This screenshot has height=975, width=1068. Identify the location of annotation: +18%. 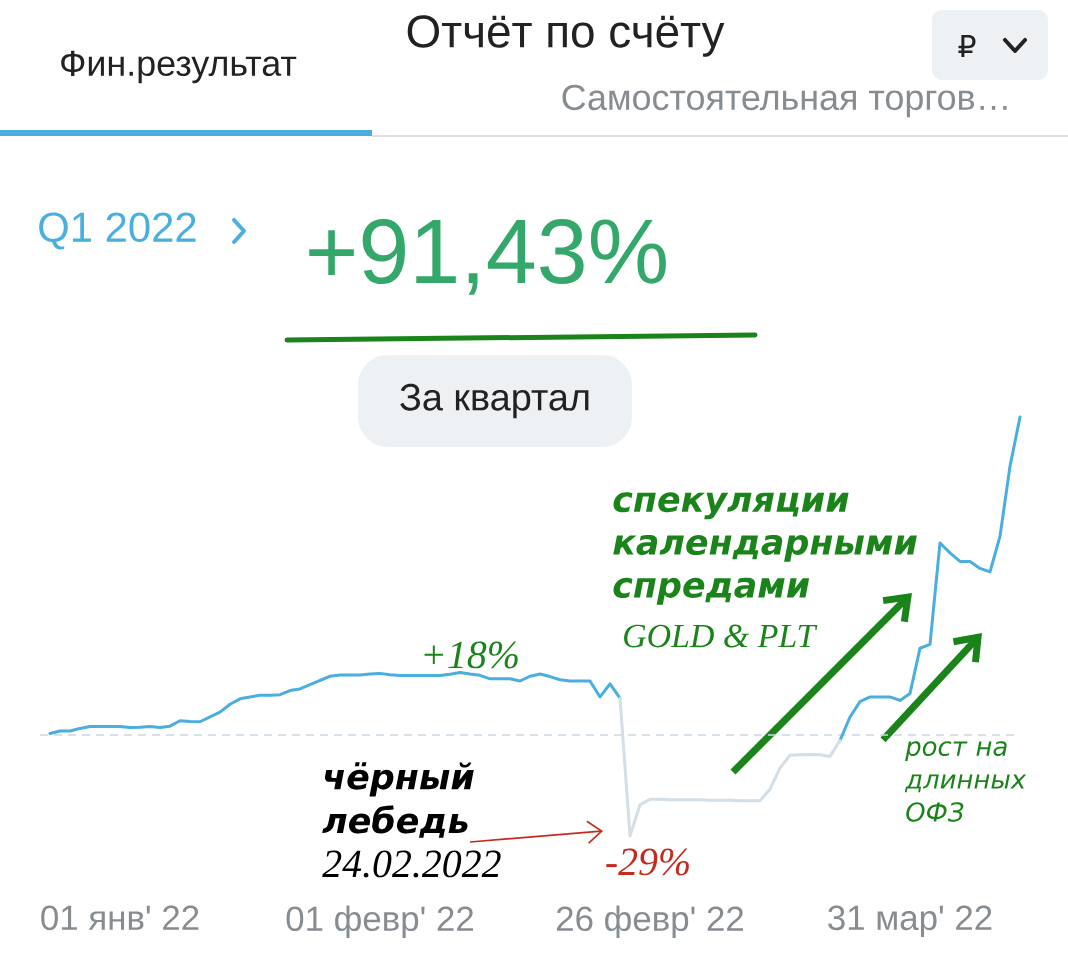
(471, 655).